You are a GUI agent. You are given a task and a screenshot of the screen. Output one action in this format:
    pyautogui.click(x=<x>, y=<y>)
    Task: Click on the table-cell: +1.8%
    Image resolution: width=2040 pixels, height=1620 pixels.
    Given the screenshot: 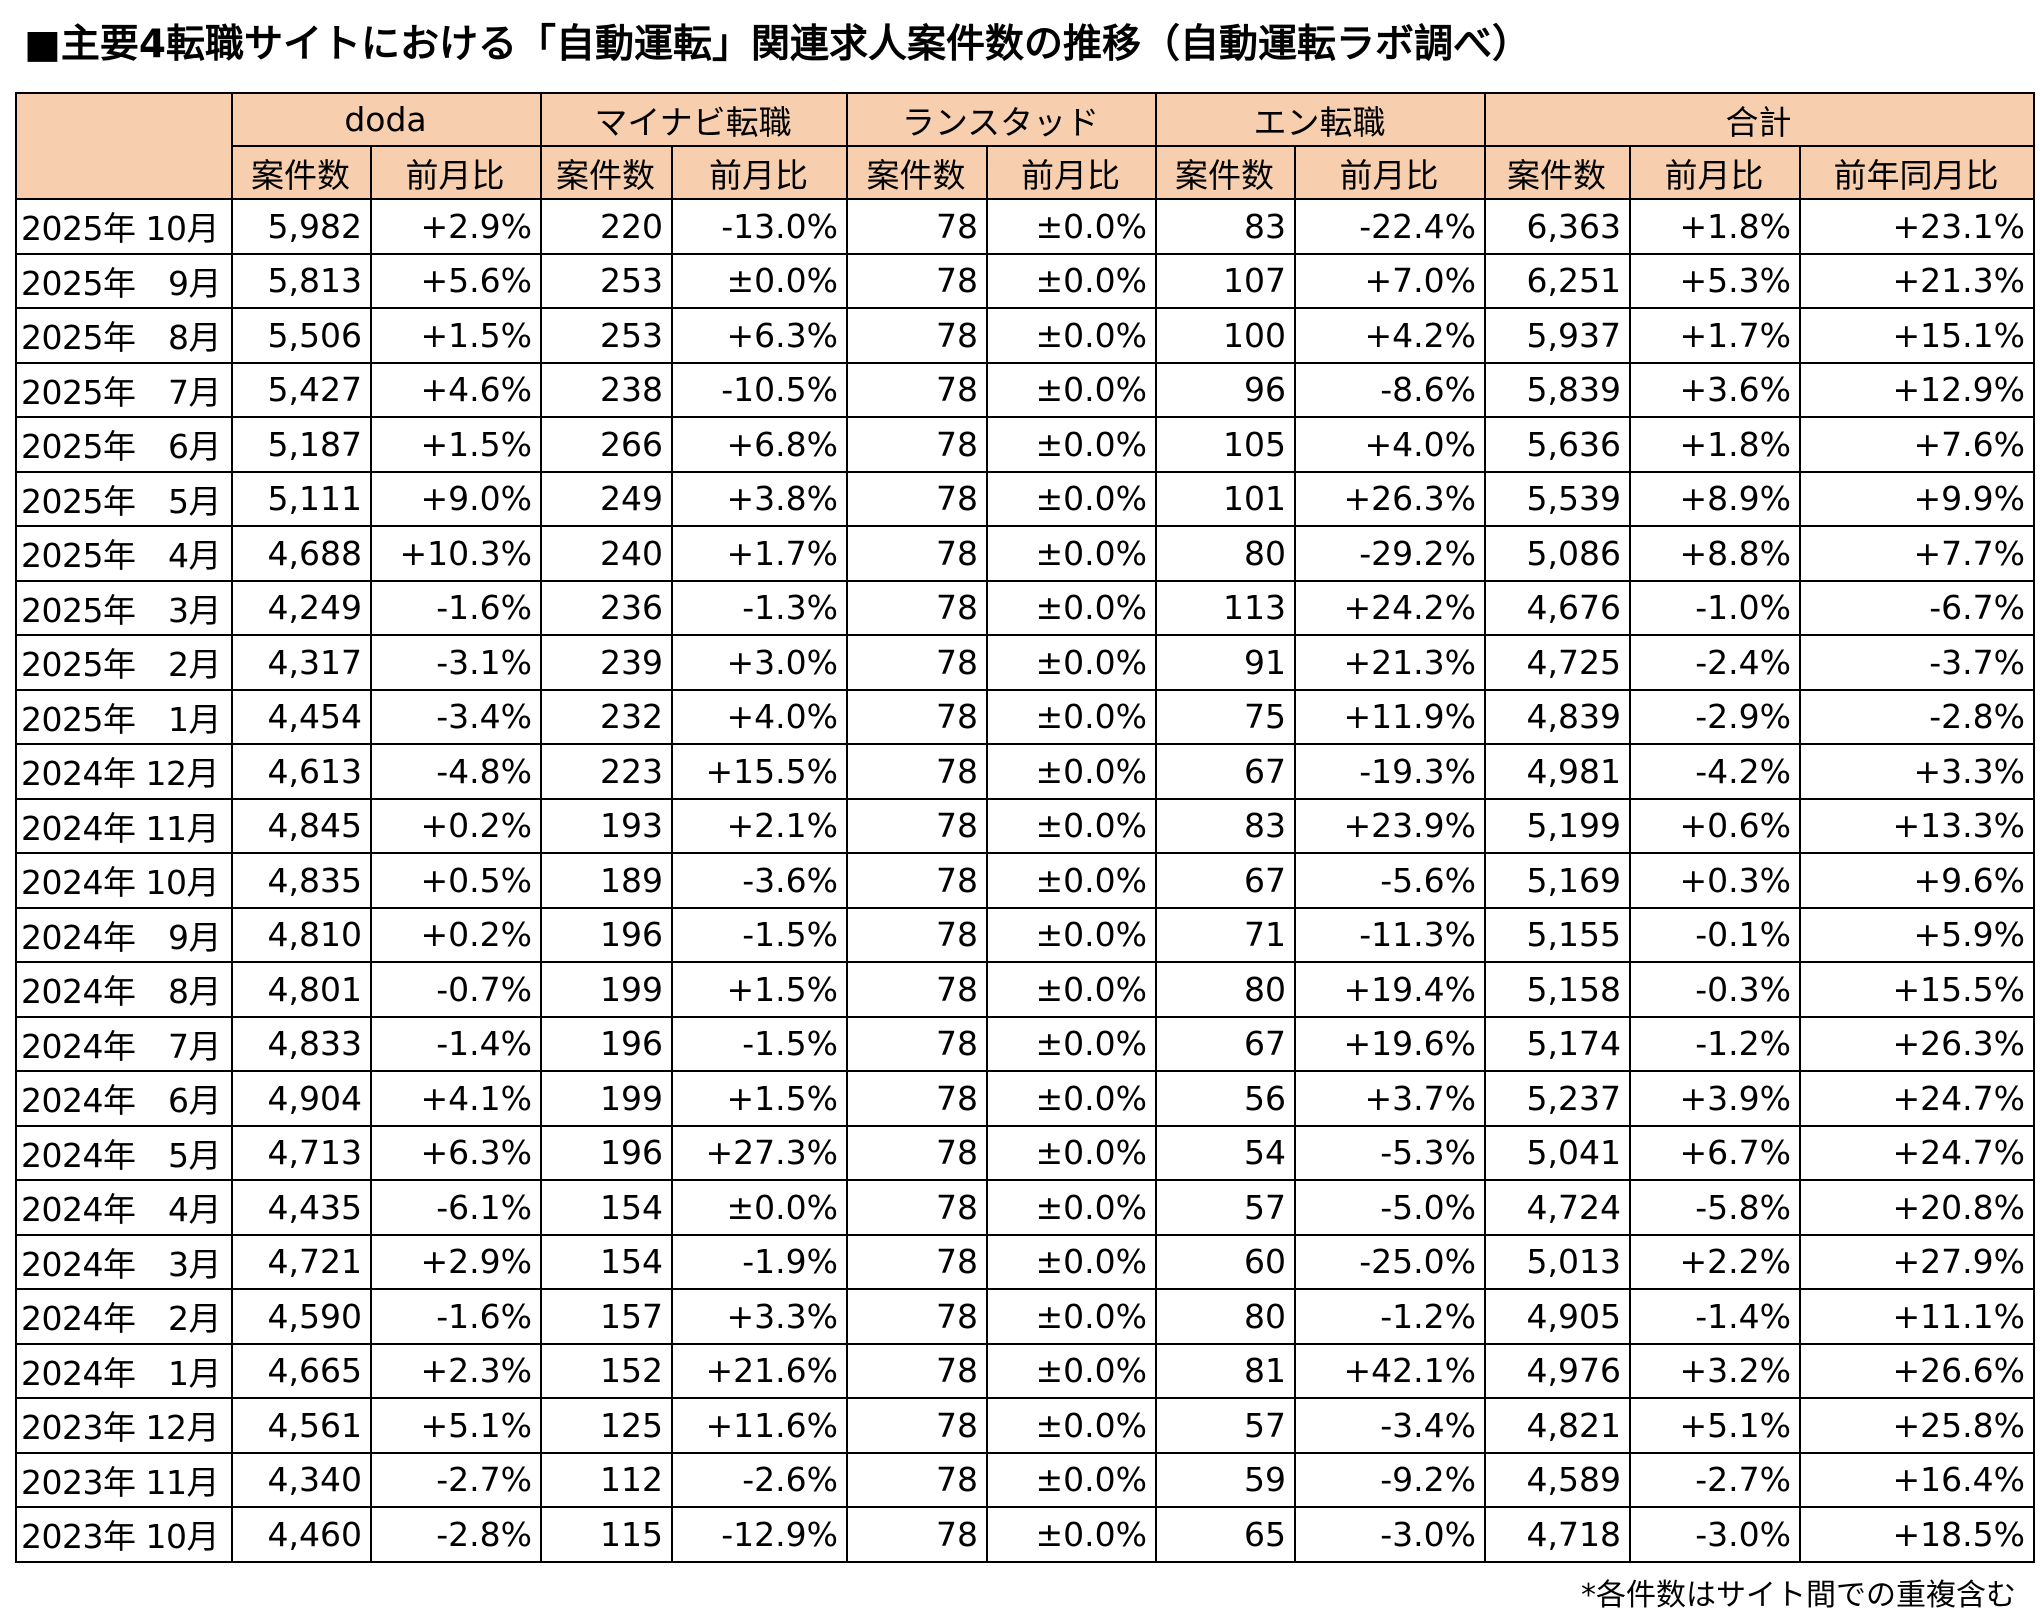 What is the action you would take?
    pyautogui.click(x=1715, y=226)
    